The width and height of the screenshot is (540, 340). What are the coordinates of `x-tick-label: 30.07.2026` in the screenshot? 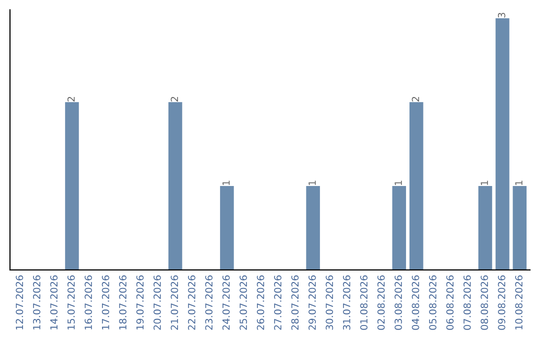 It's located at (330, 302).